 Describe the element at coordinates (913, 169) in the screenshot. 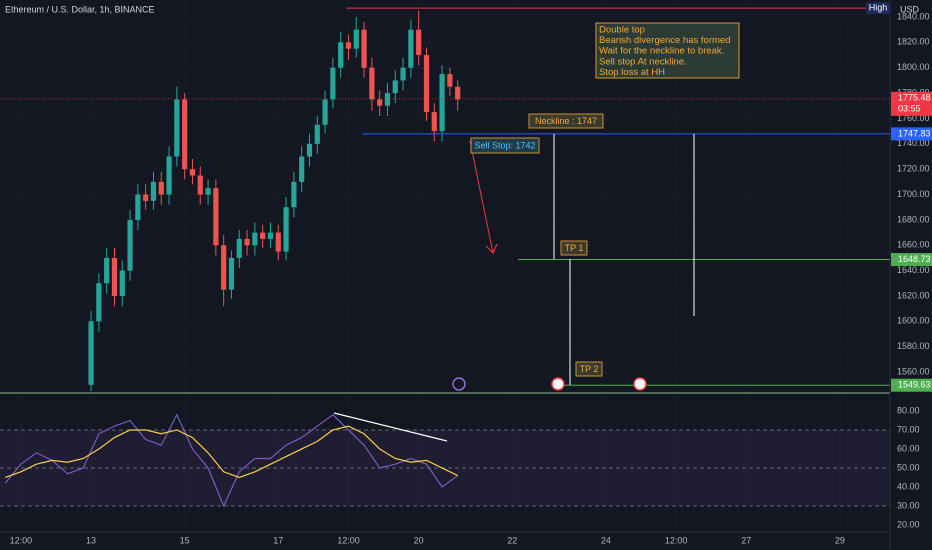

I see `y-tick-label: 1720.00` at that location.